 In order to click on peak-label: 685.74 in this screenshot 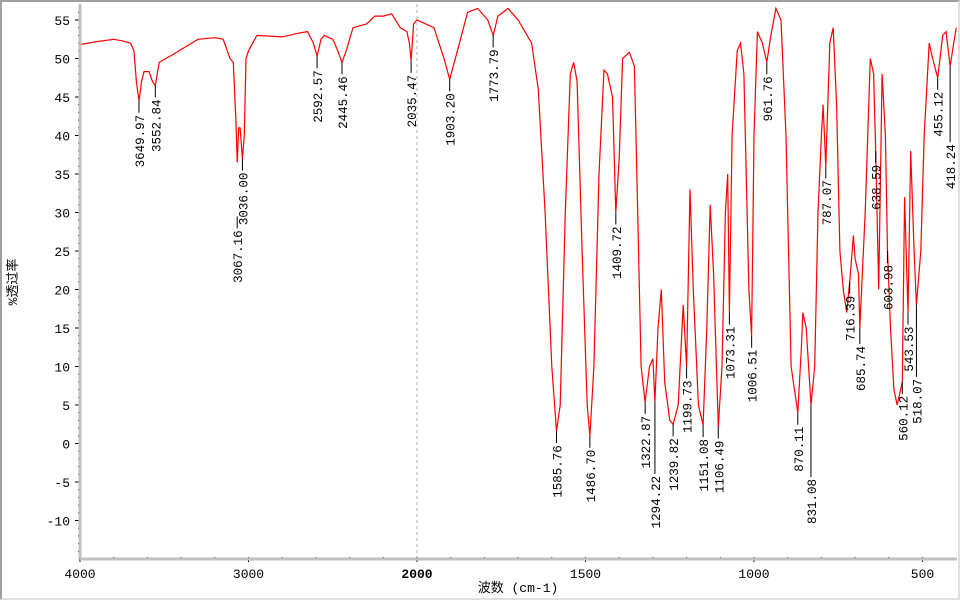, I will do `click(862, 368)`.